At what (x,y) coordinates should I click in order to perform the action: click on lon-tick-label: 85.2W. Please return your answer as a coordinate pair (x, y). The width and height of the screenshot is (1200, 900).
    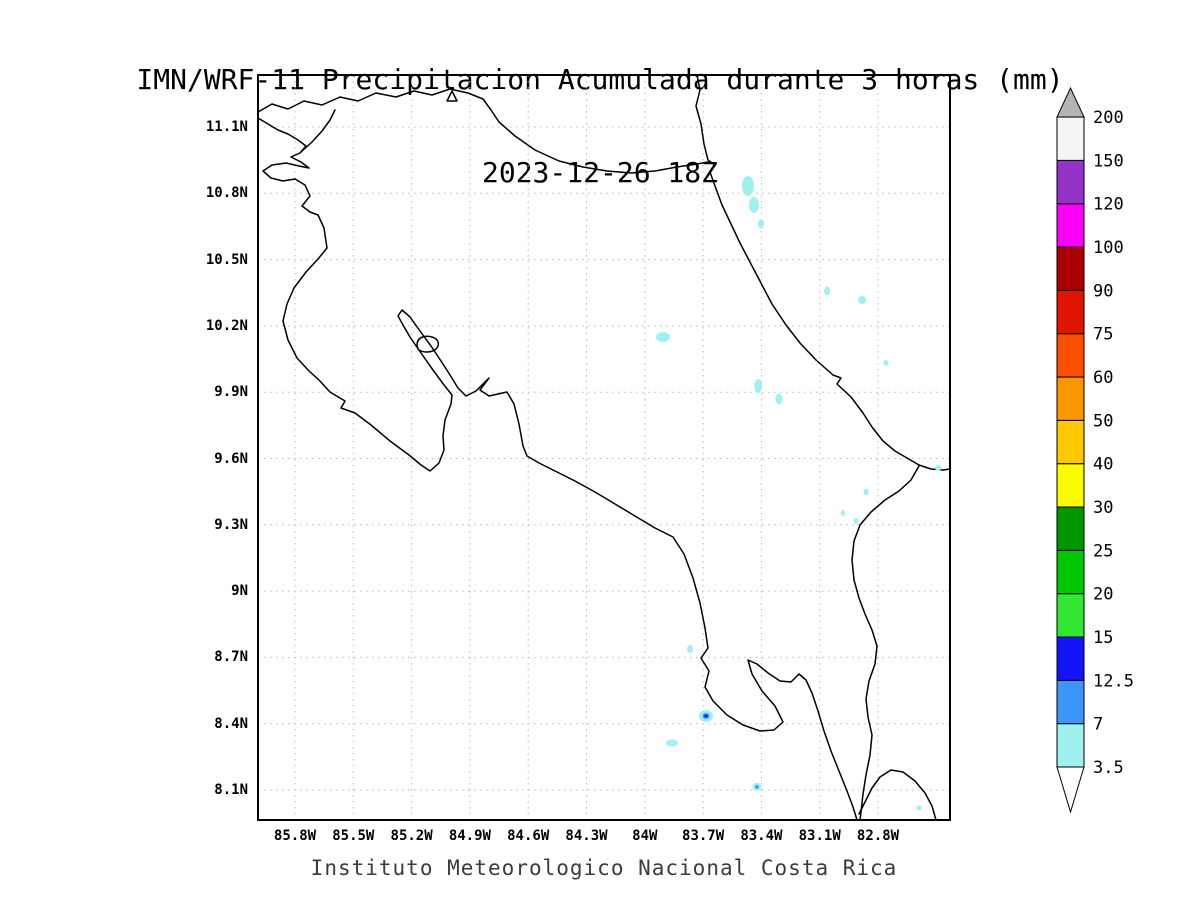
    Looking at the image, I should click on (411, 836).